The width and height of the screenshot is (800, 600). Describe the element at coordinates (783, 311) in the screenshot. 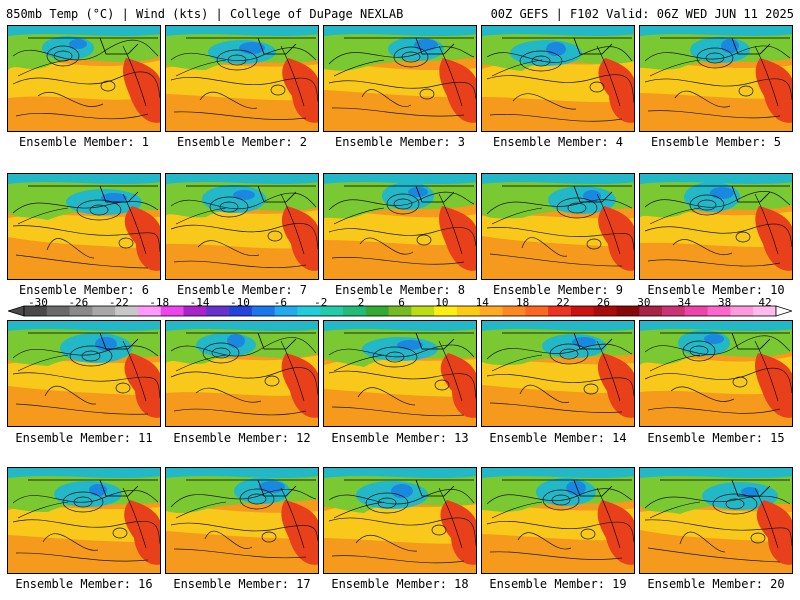

I see `colorbar-max-arrow` at that location.